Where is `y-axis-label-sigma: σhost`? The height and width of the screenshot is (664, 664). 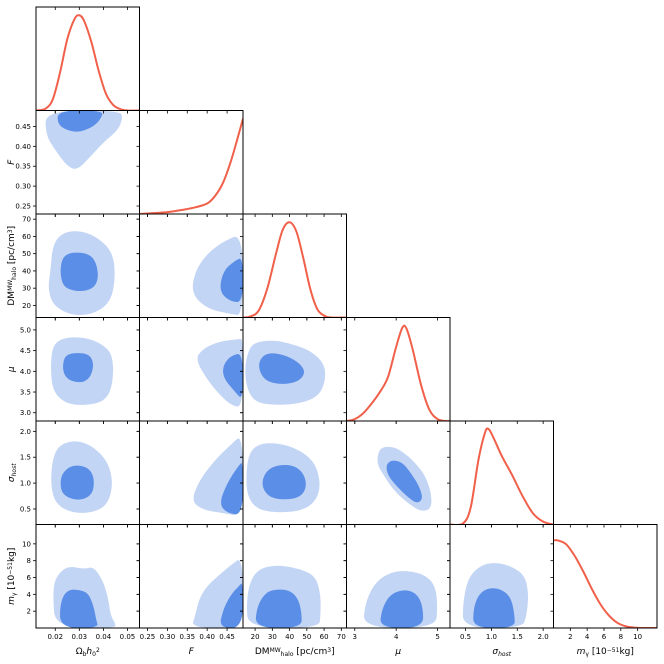
y-axis-label-sigma: σhost is located at coordinates (12, 472).